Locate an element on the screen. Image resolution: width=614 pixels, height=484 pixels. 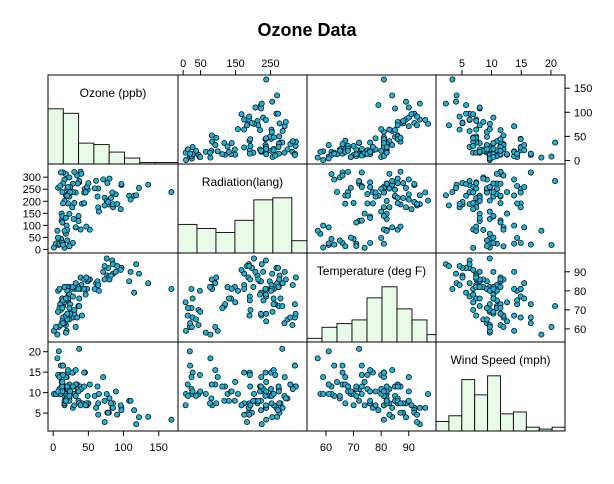
panel-r3-c3: Wind Speed (mph) is located at coordinates (500, 386).